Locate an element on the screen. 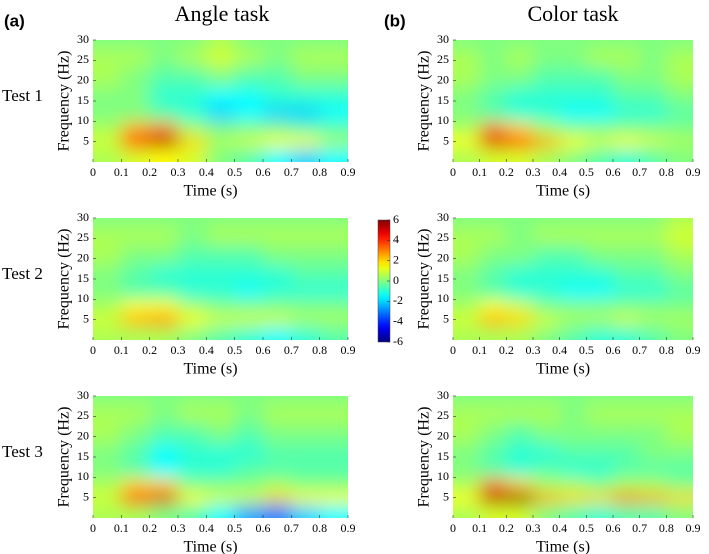 The height and width of the screenshot is (554, 709). x-tick-label: 0.2 is located at coordinates (506, 172).